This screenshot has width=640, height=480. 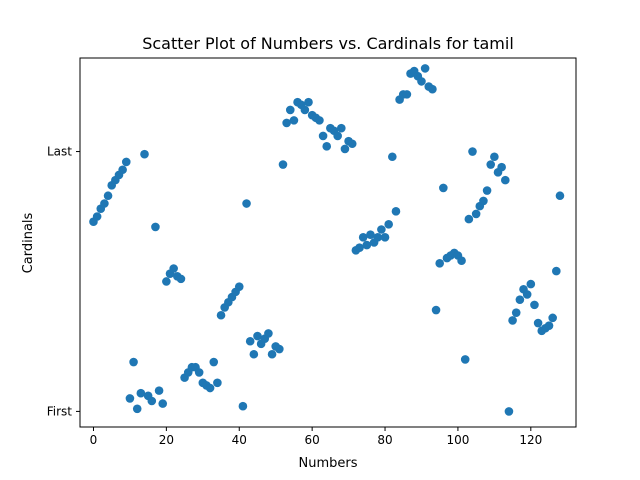 What do you see at coordinates (530, 440) in the screenshot?
I see `x-tick-label: 120` at bounding box center [530, 440].